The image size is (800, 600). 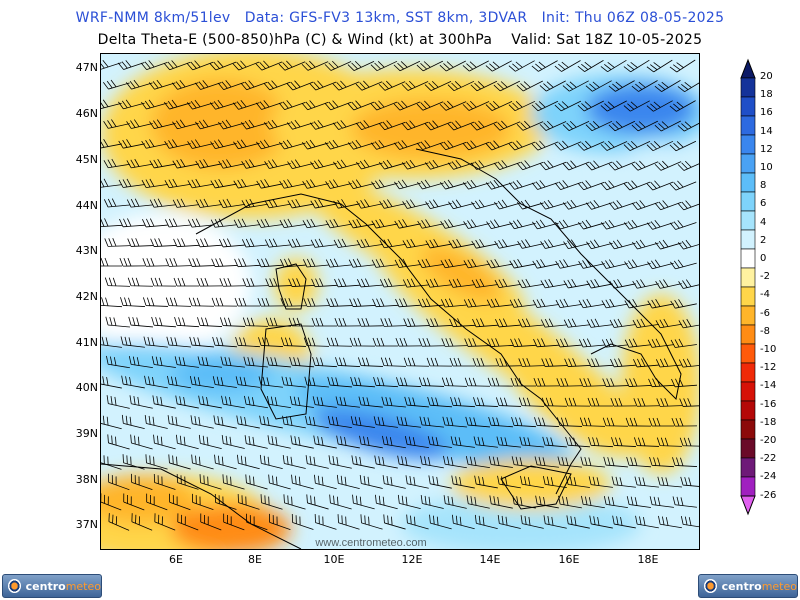 I want to click on logo-accent-text: meteo, so click(x=779, y=586).